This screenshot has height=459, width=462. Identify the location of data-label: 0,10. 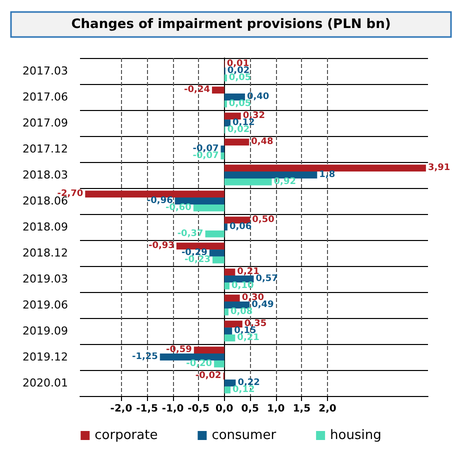
(243, 285).